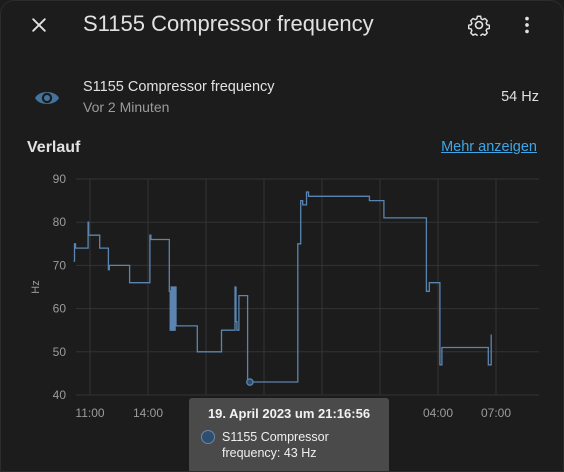 Image resolution: width=564 pixels, height=472 pixels. I want to click on dialog-header: S1155 Compressor frequency, so click(282, 26).